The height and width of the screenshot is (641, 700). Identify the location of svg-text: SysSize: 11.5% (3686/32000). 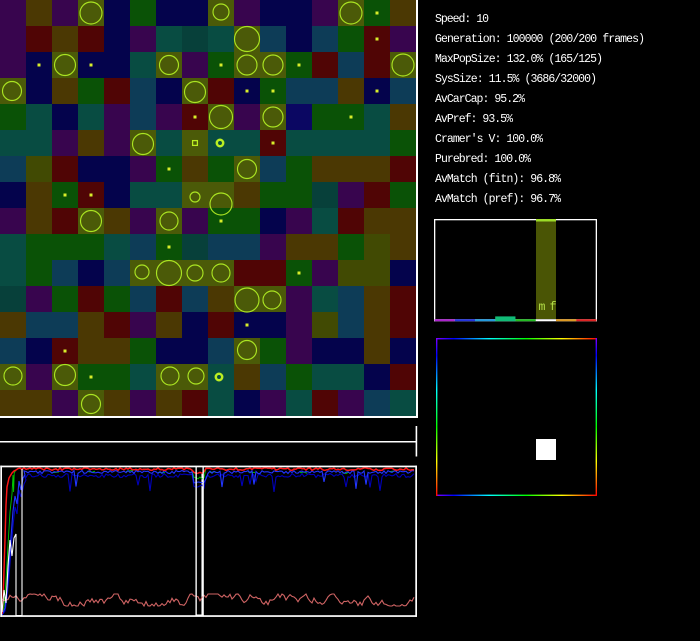
(516, 79).